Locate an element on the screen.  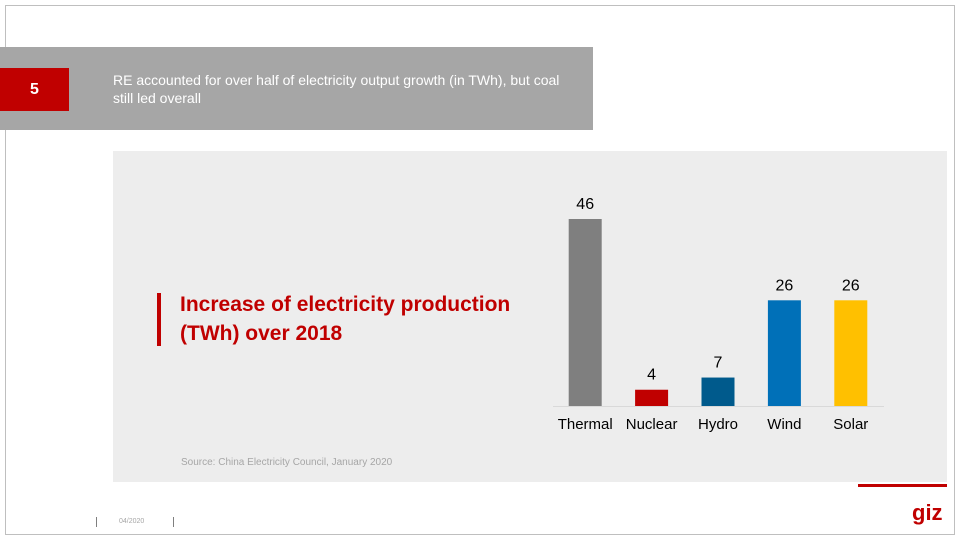
value-label: 4 is located at coordinates (651, 375).